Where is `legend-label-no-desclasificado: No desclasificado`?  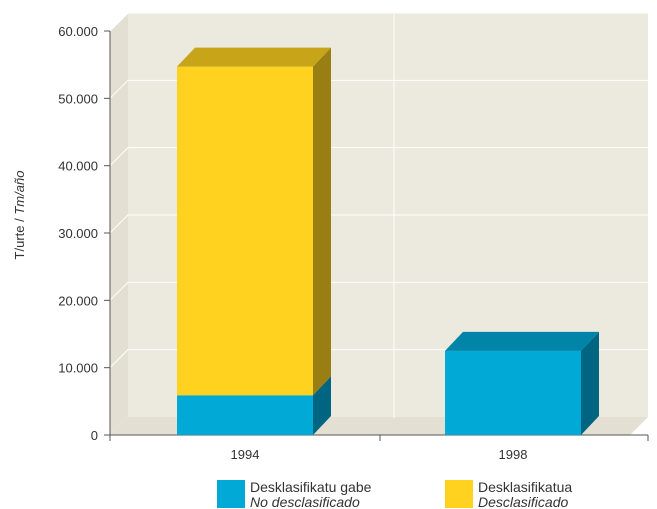
legend-label-no-desclasificado: No desclasificado is located at coordinates (305, 501).